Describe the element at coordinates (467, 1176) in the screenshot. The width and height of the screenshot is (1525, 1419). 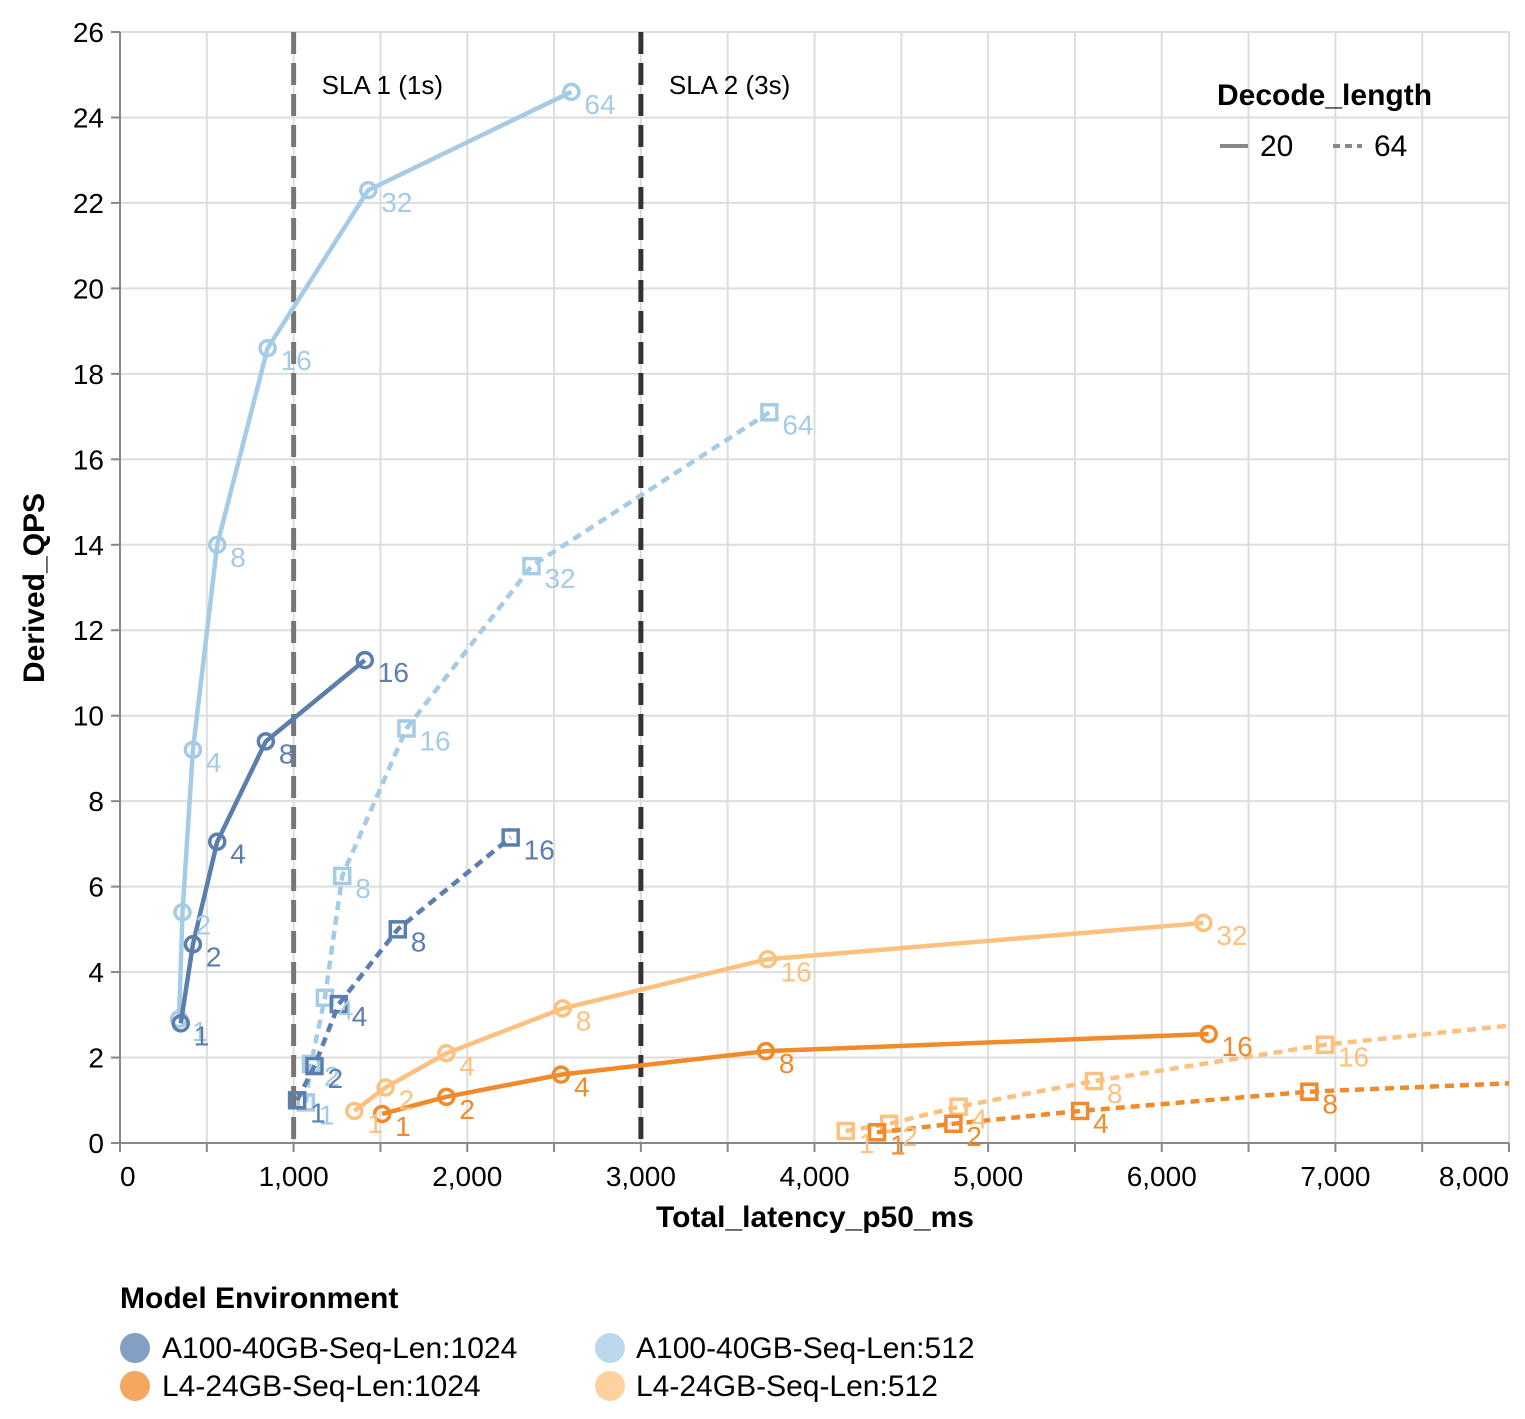
I see `x-tick-label: 2,000` at that location.